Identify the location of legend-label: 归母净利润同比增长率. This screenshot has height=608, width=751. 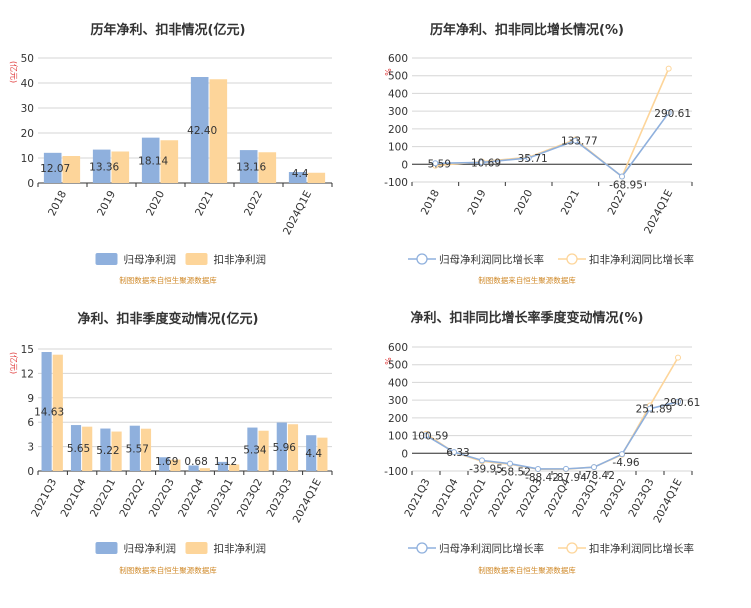
(491, 259).